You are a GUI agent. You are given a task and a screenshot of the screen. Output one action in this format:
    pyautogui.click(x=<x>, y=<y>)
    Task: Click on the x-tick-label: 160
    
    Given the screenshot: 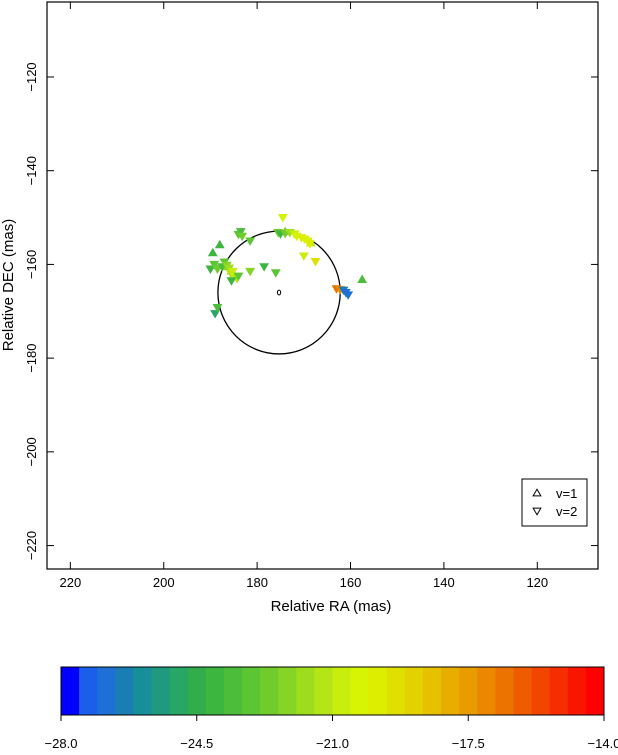 What is the action you would take?
    pyautogui.click(x=351, y=582)
    